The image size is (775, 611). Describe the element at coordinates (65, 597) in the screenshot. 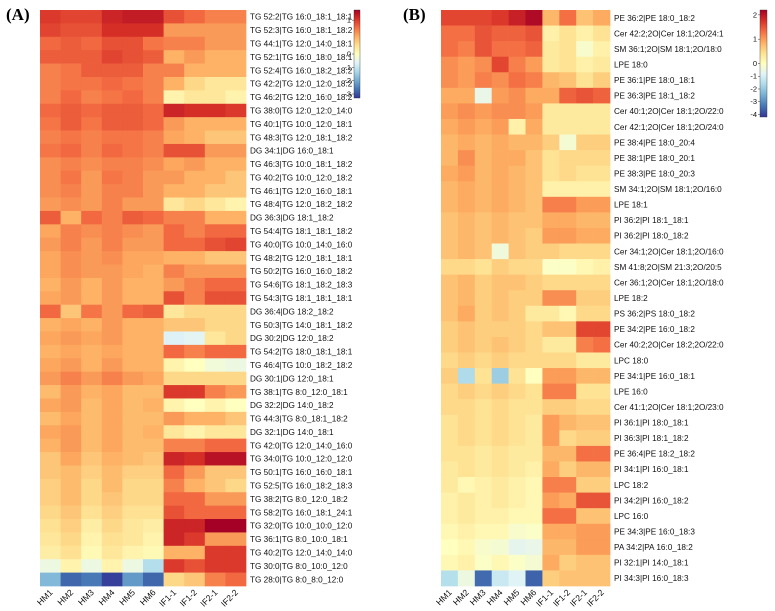

I see `column-label: HM2` at that location.